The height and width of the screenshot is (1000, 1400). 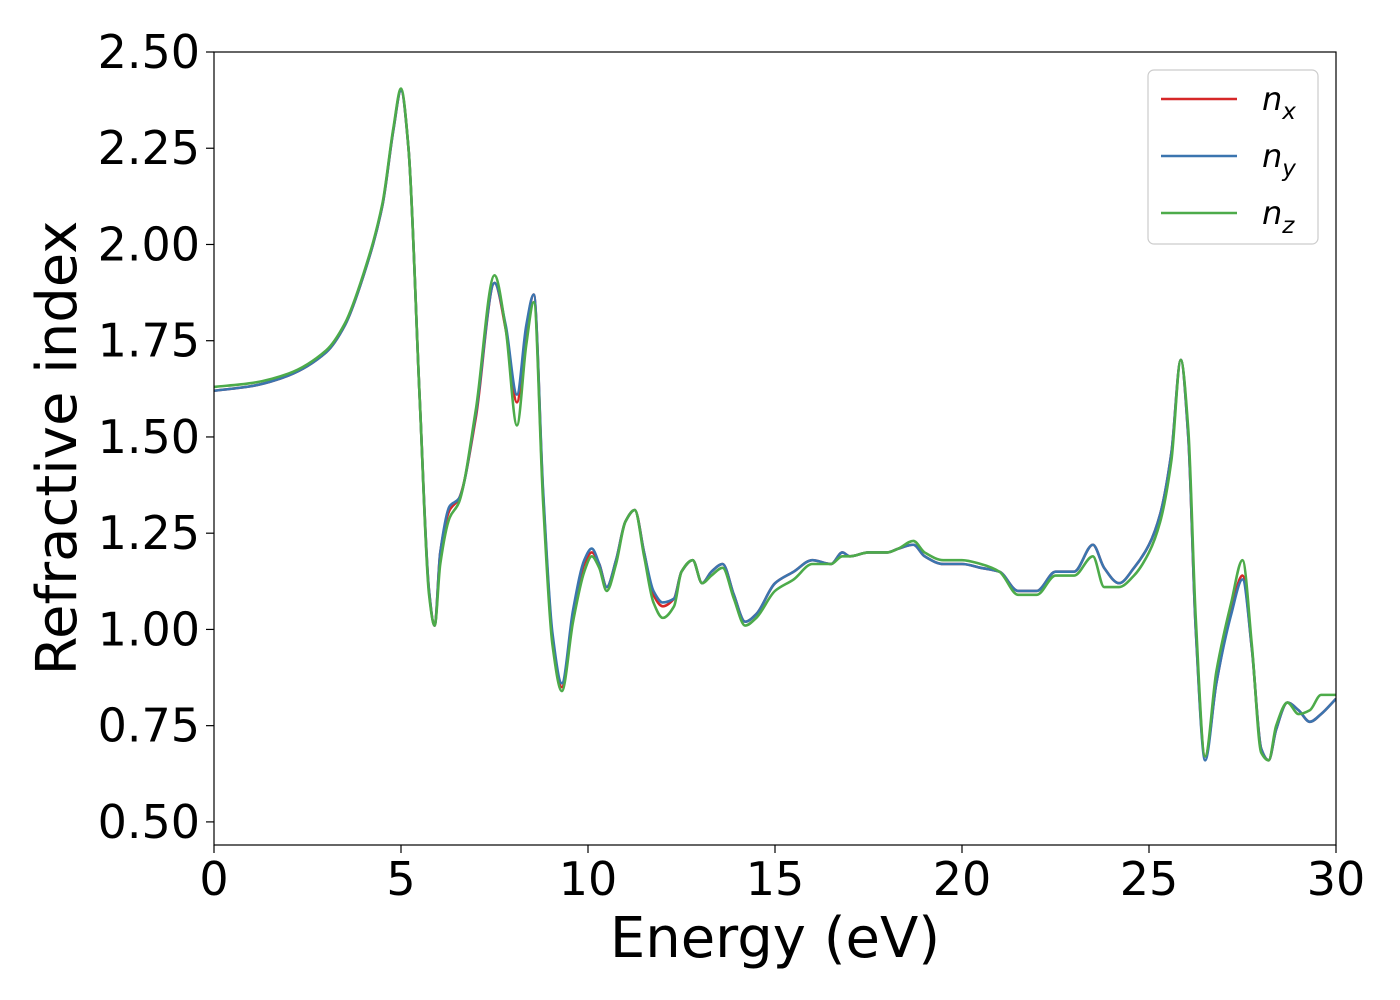 I want to click on y-axis-title: Refractive index, so click(x=57, y=448).